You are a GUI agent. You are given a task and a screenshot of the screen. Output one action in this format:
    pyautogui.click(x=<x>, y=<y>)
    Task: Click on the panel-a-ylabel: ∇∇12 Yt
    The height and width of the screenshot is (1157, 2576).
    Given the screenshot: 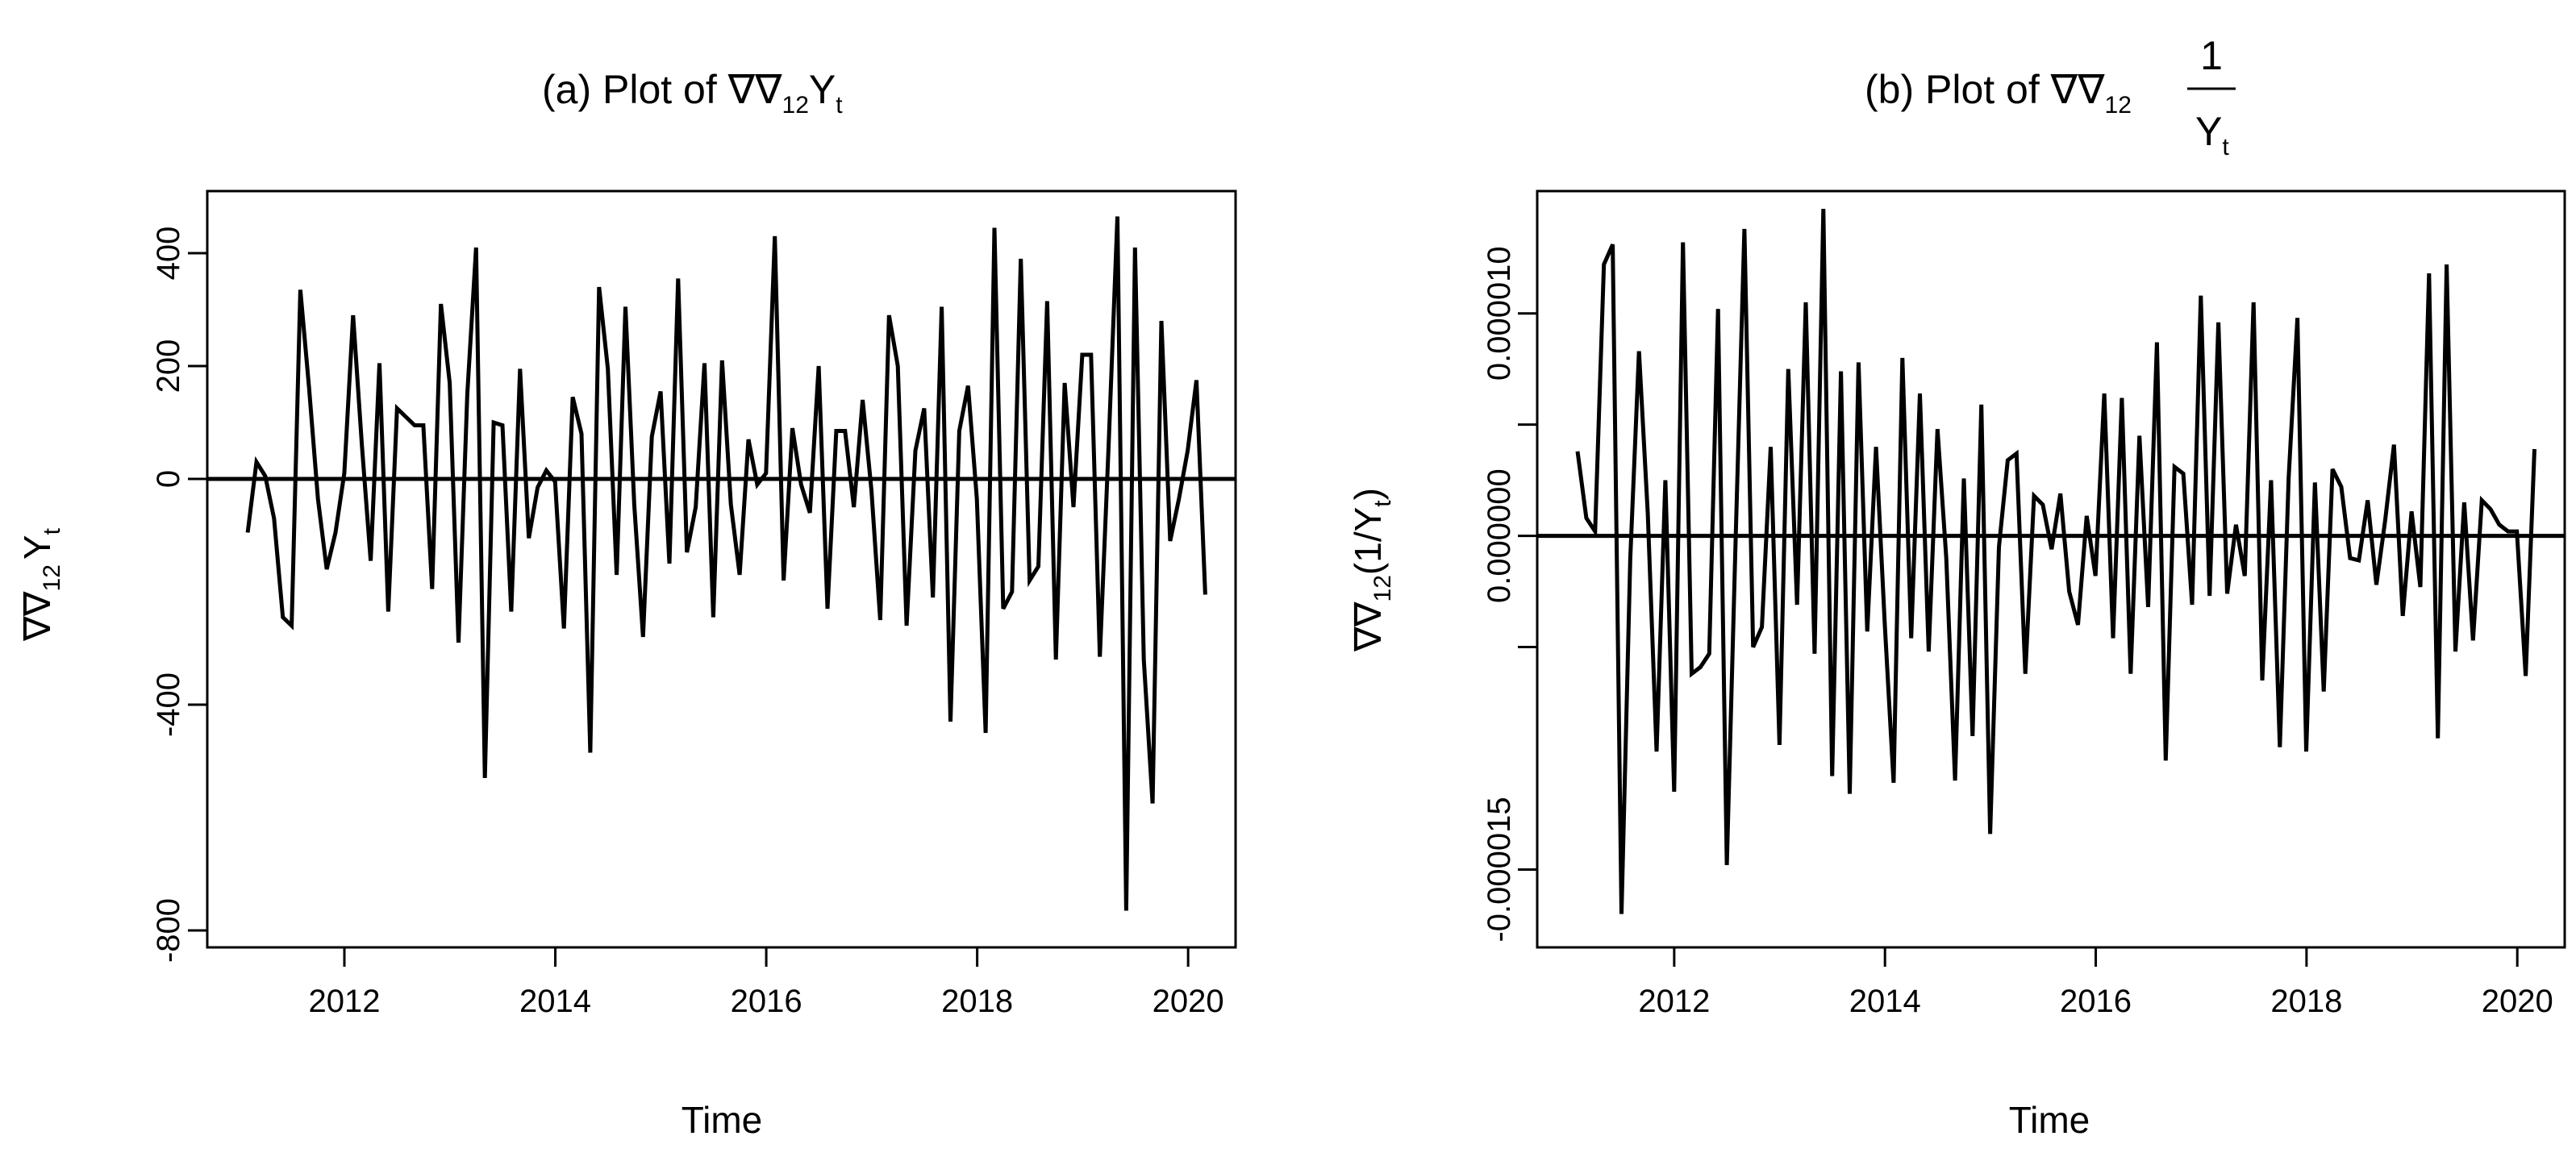 What is the action you would take?
    pyautogui.click(x=40, y=584)
    